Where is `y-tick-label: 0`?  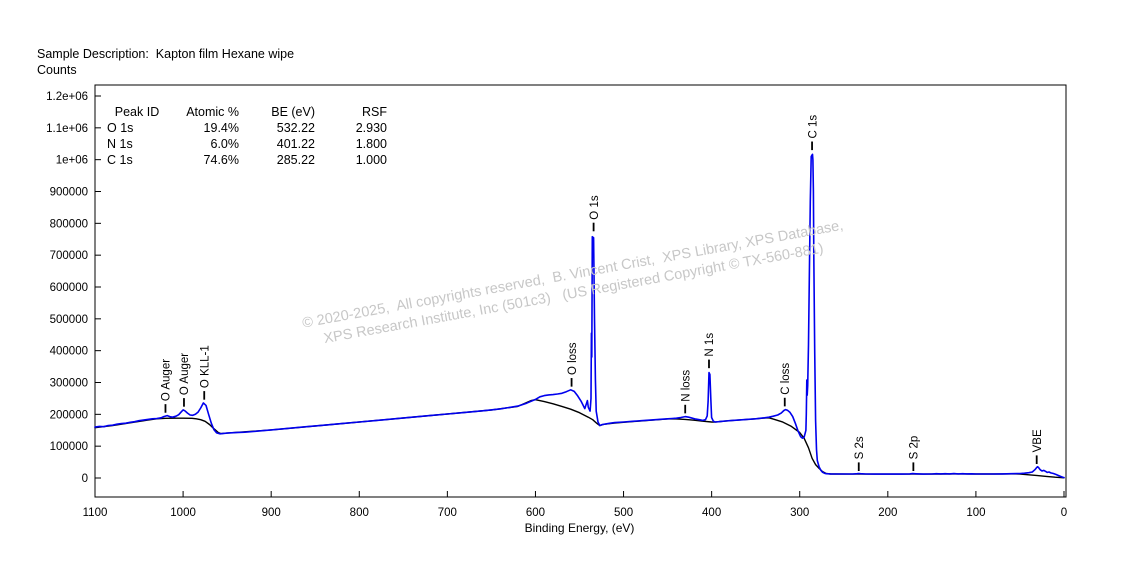
y-tick-label: 0 is located at coordinates (85, 479).